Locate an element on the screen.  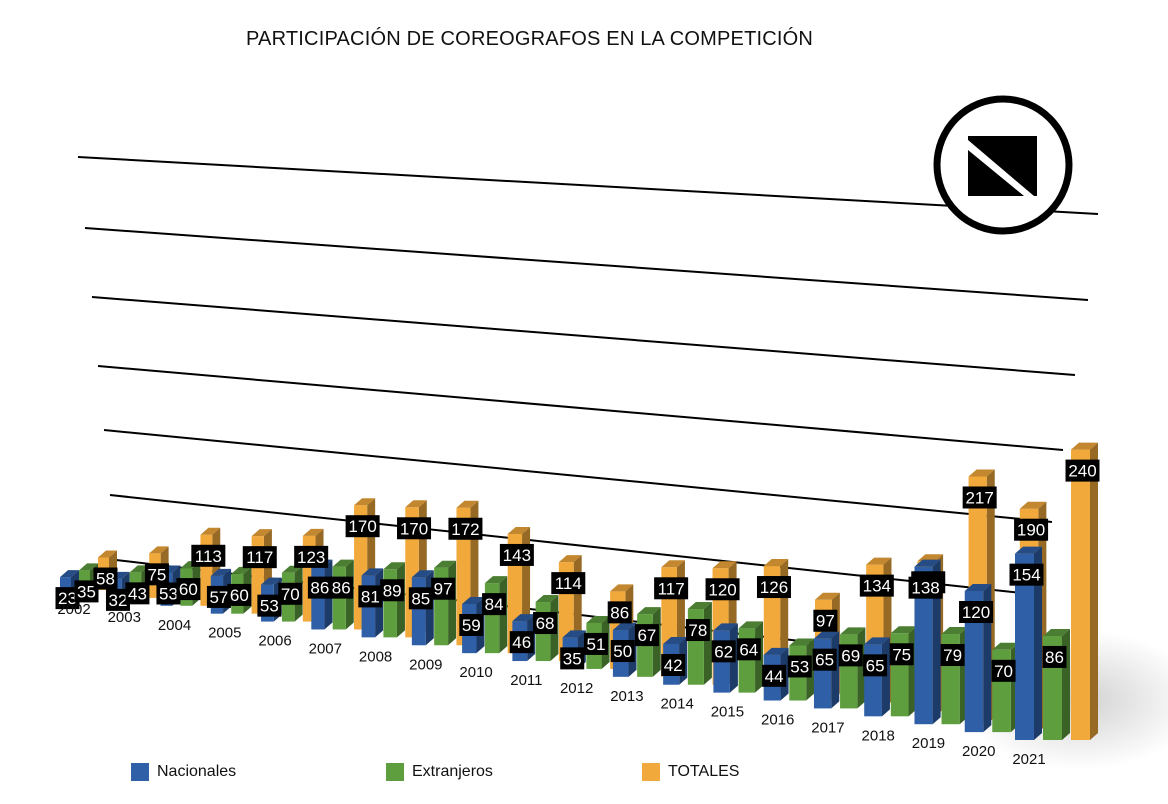
value-label-nacionales-2013: 50 is located at coordinates (622, 651).